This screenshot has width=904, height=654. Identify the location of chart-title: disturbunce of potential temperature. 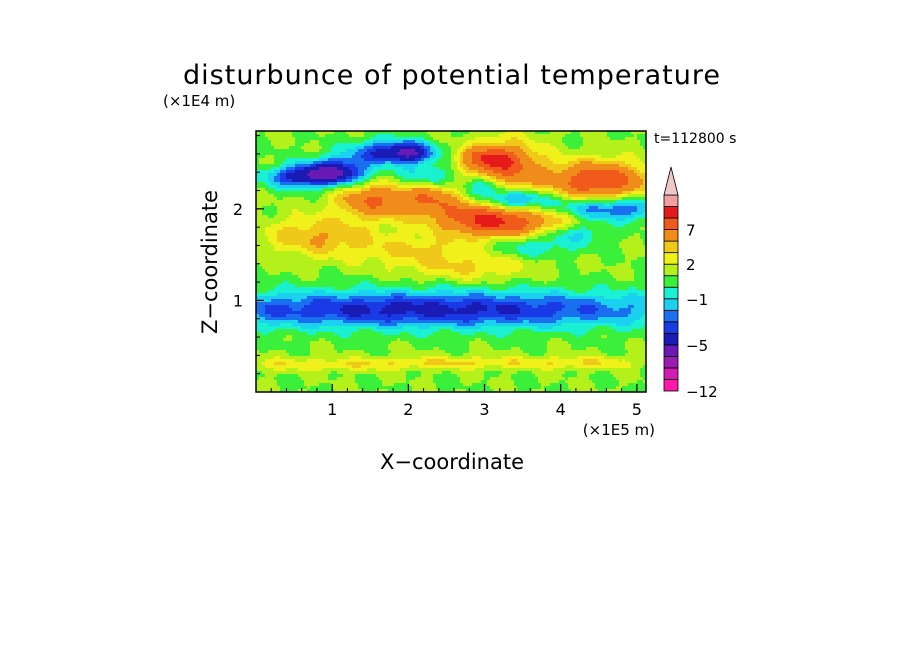
(452, 75).